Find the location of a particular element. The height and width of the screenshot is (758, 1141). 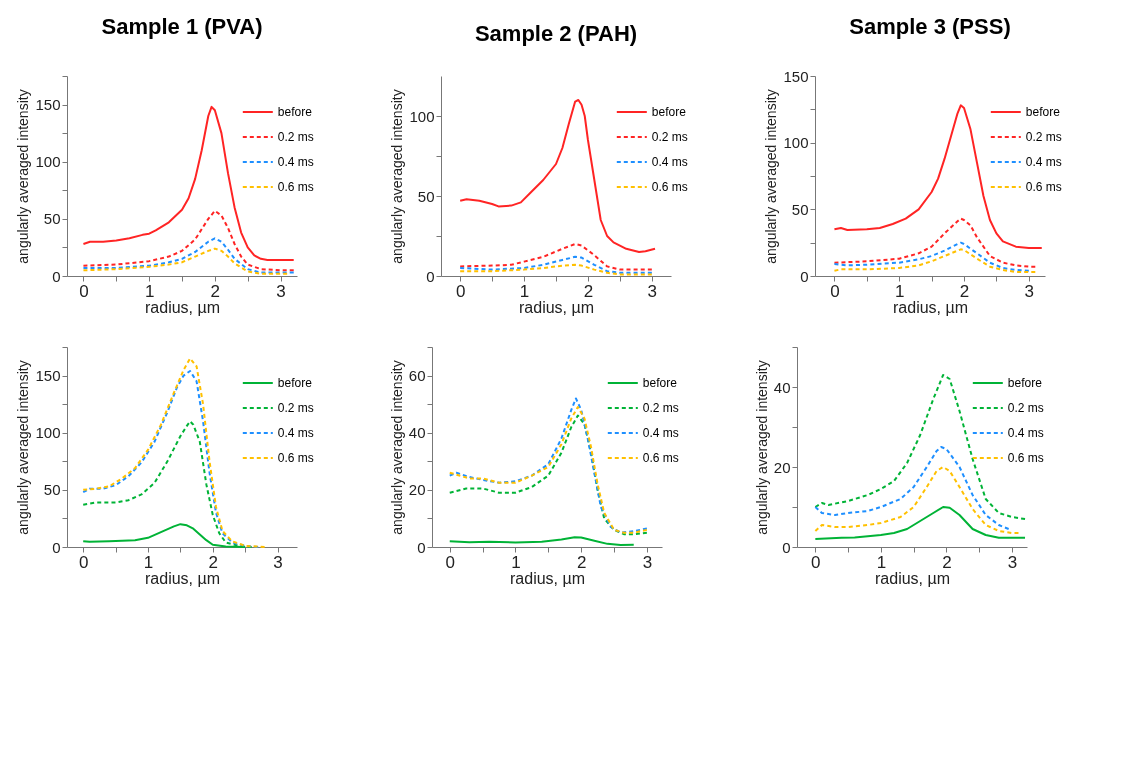

y-tick-label: 60 is located at coordinates (417, 376).